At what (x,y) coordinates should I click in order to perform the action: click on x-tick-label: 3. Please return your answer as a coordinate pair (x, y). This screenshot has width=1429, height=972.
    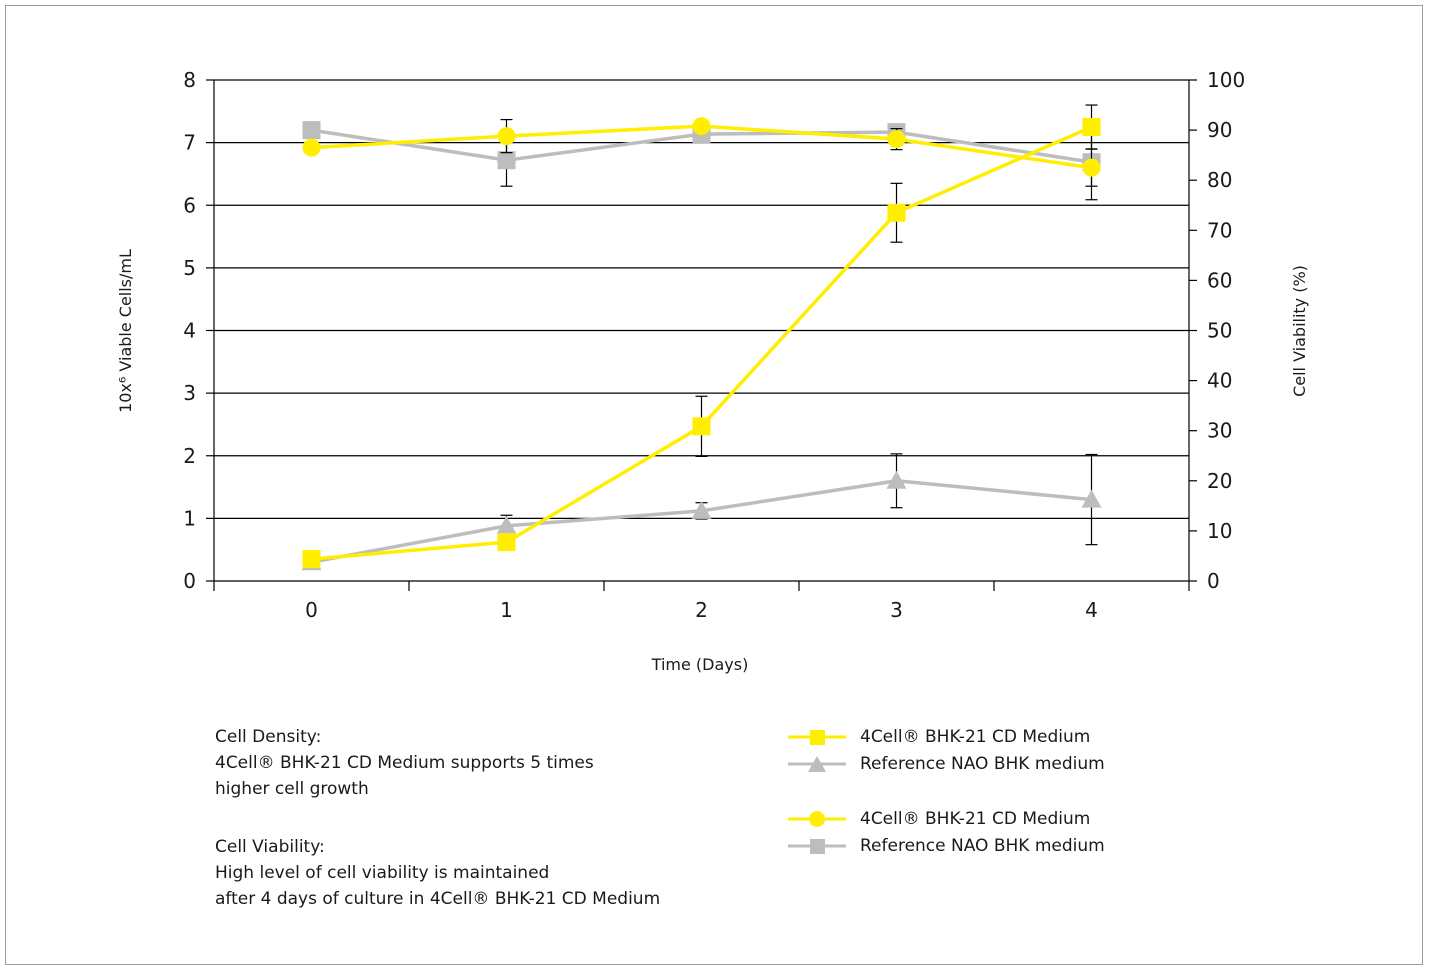
    Looking at the image, I should click on (896, 610).